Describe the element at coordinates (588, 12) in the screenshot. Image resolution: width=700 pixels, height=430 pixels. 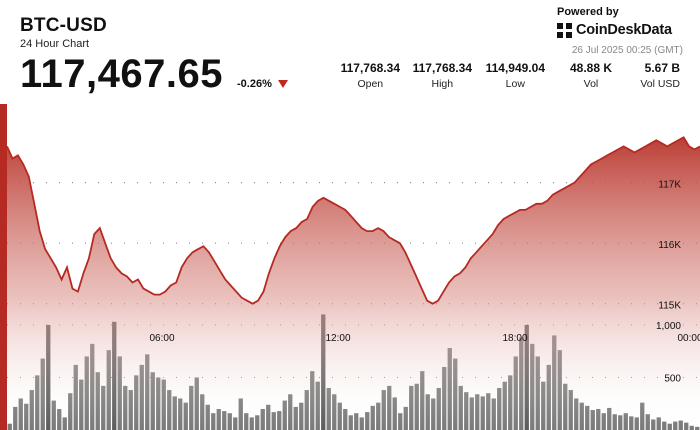
I see `powered-by-label: Powered by` at that location.